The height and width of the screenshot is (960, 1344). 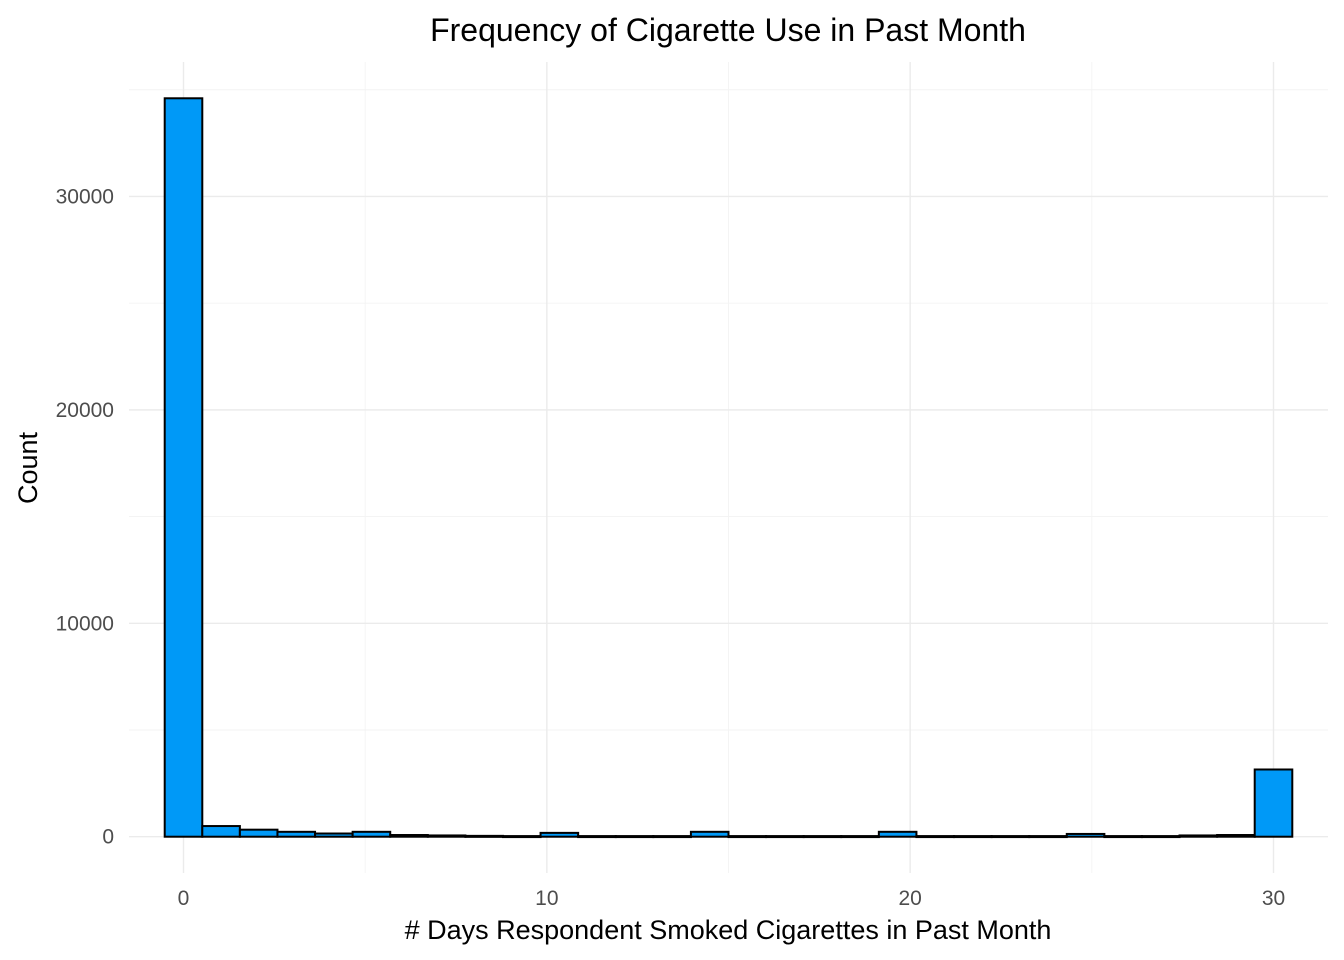 I want to click on chart-title: Frequency of Cigarette Use in Past Month, so click(x=728, y=30).